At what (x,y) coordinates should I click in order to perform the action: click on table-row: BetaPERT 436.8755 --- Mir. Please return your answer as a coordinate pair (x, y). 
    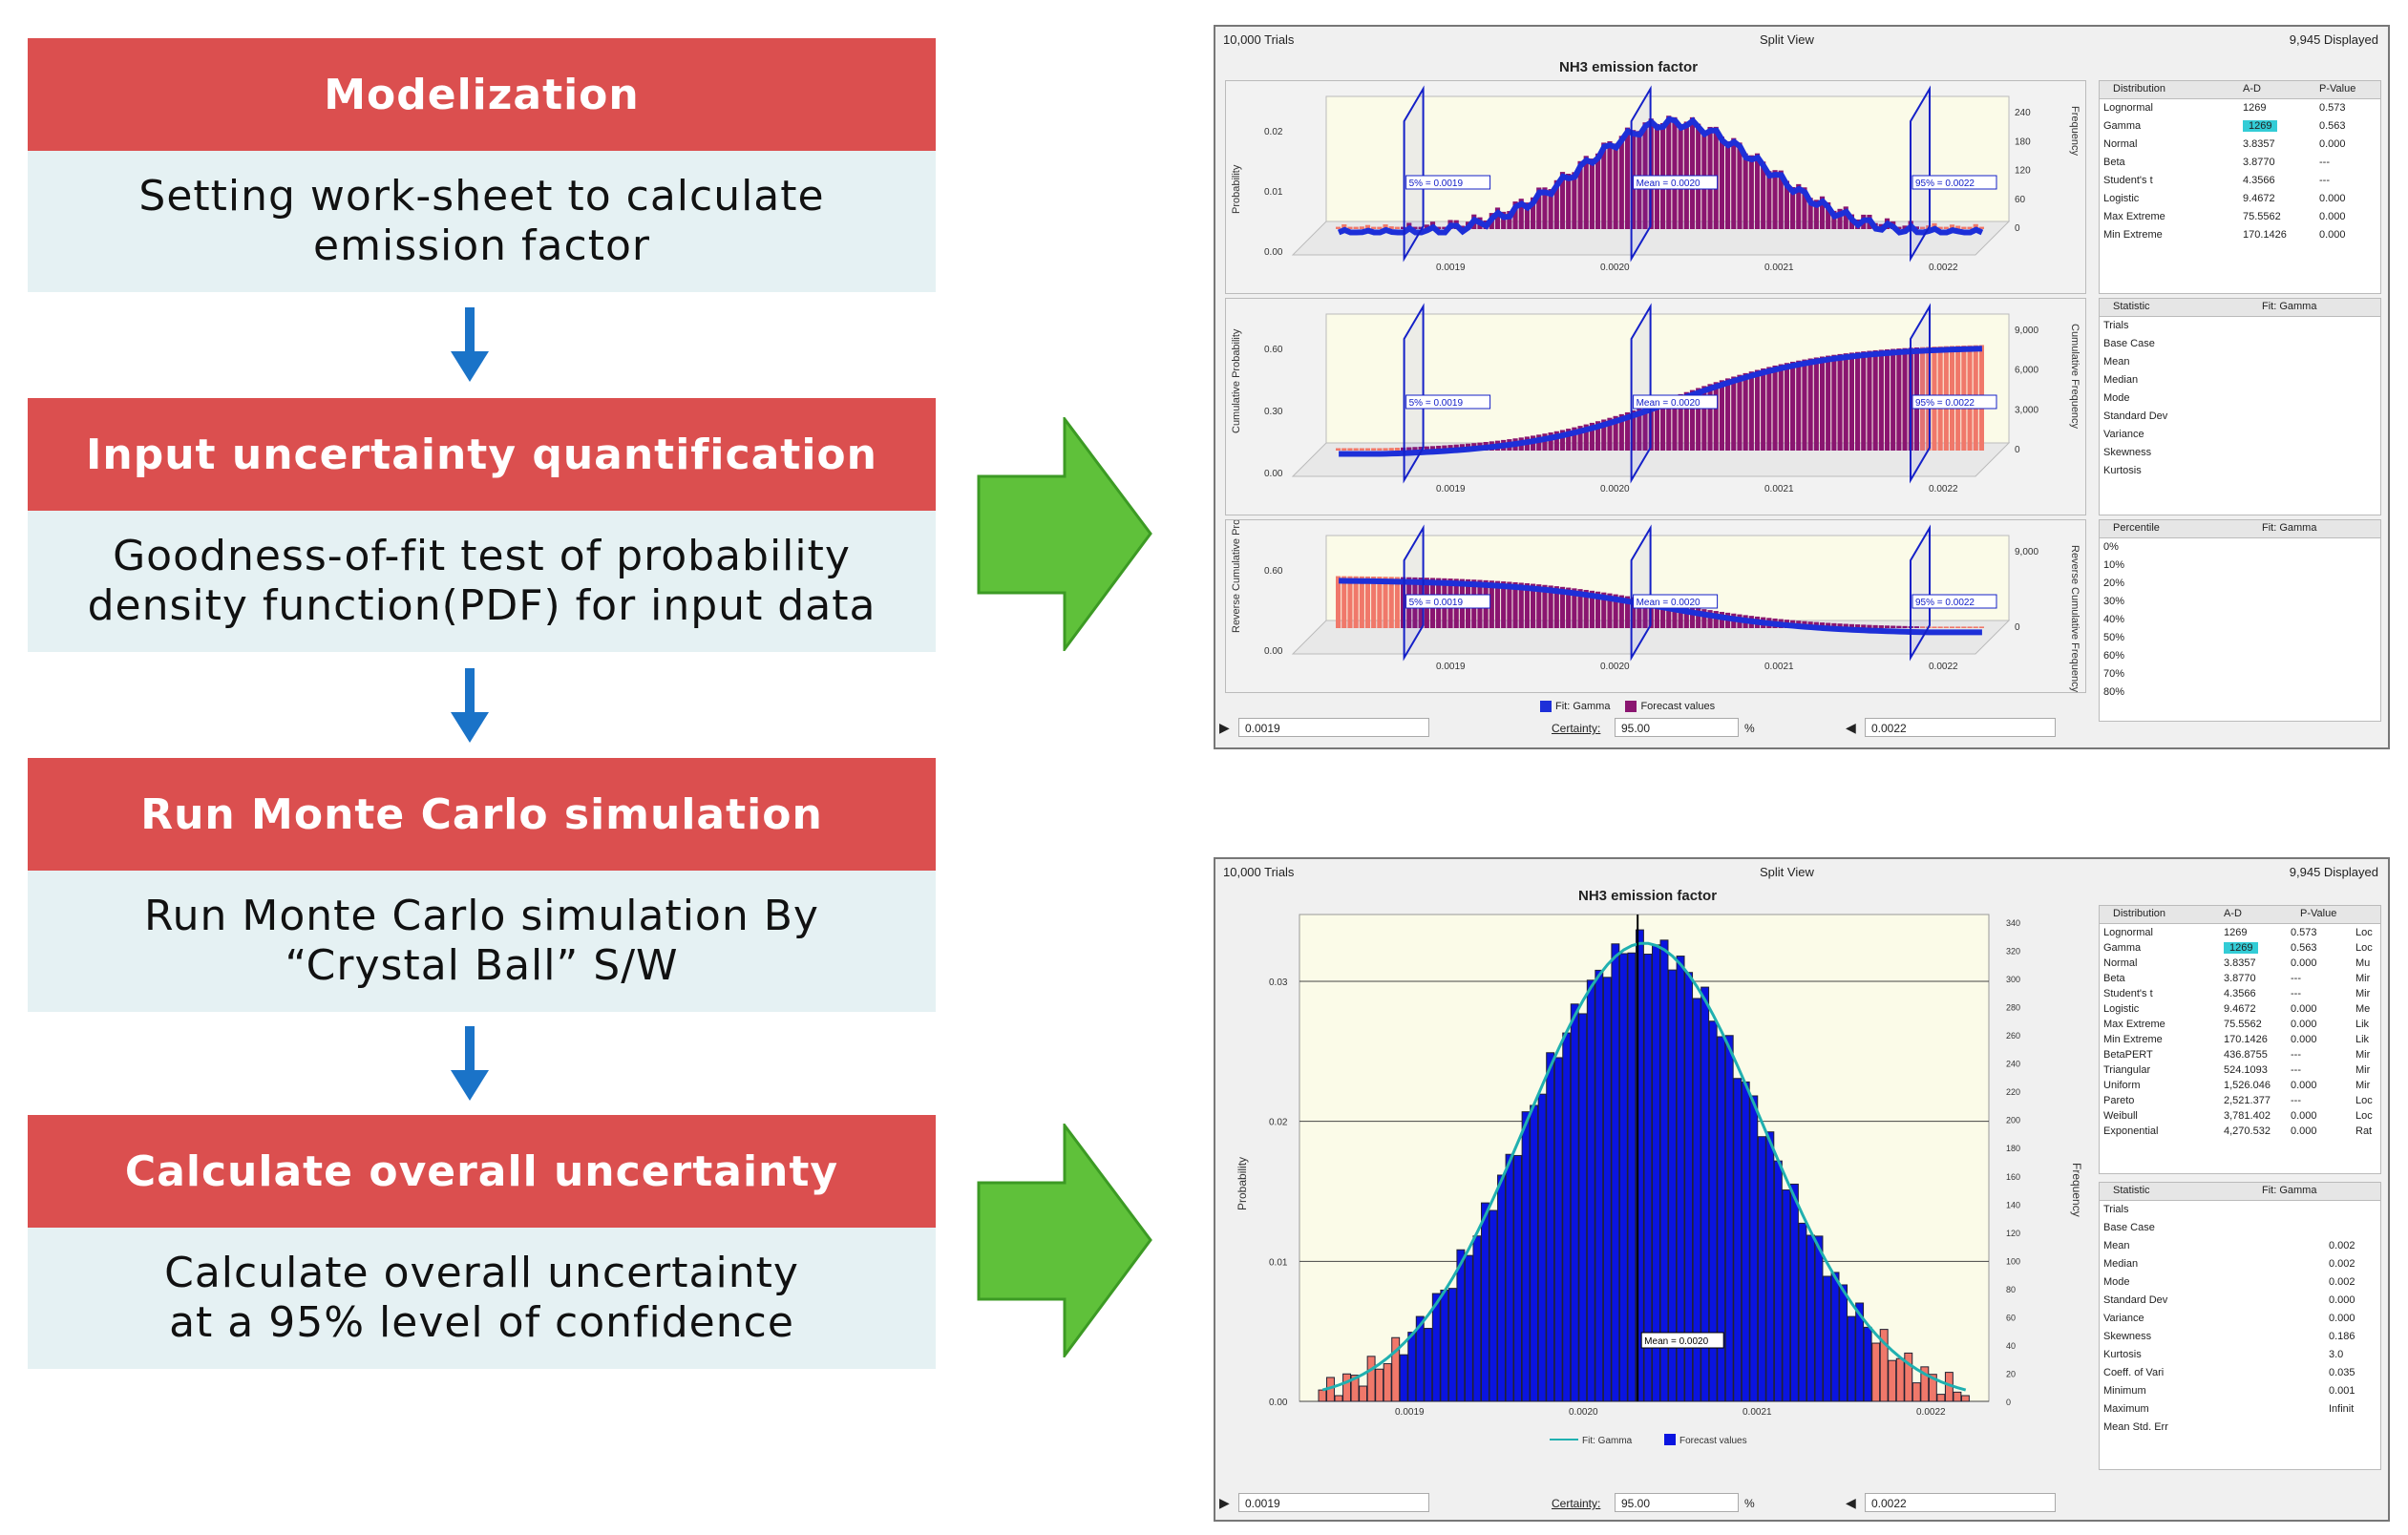
    Looking at the image, I should click on (2240, 1054).